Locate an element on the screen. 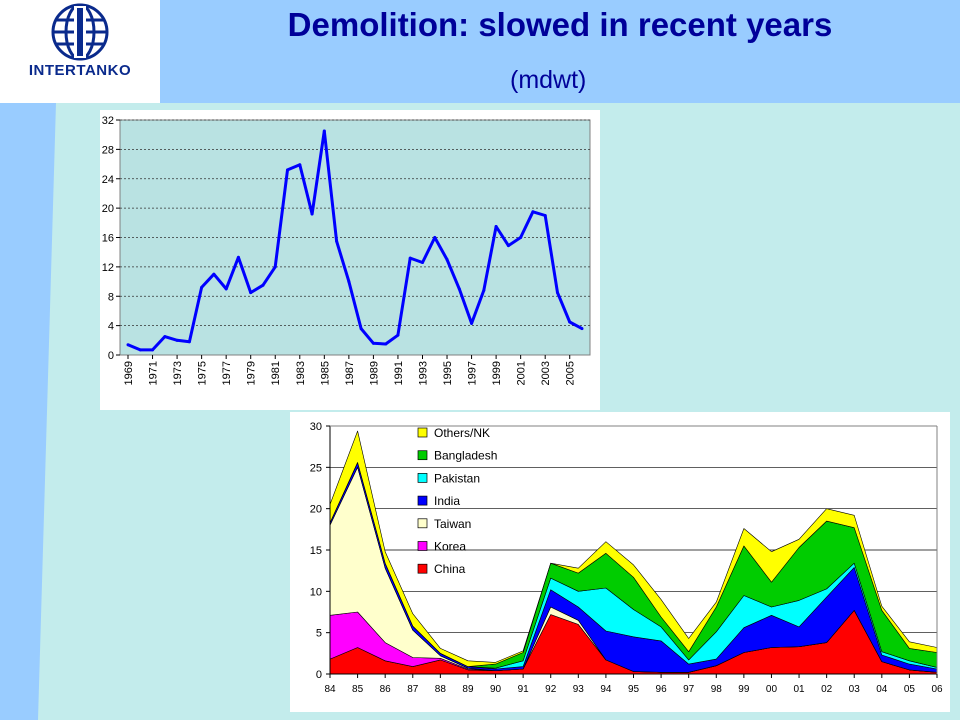  x-tick-label: 99 is located at coordinates (744, 689).